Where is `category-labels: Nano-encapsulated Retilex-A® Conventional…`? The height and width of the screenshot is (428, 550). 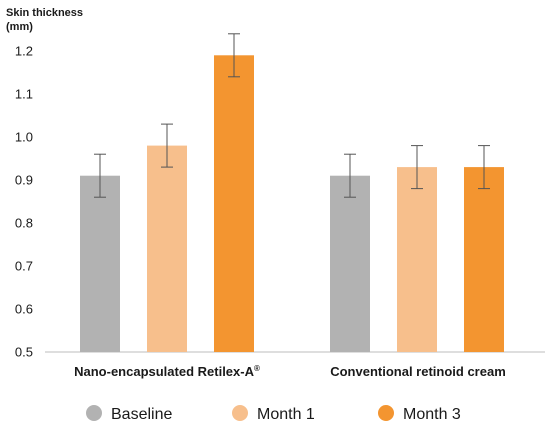
category-labels: Nano-encapsulated Retilex-A® Conventional… is located at coordinates (290, 371).